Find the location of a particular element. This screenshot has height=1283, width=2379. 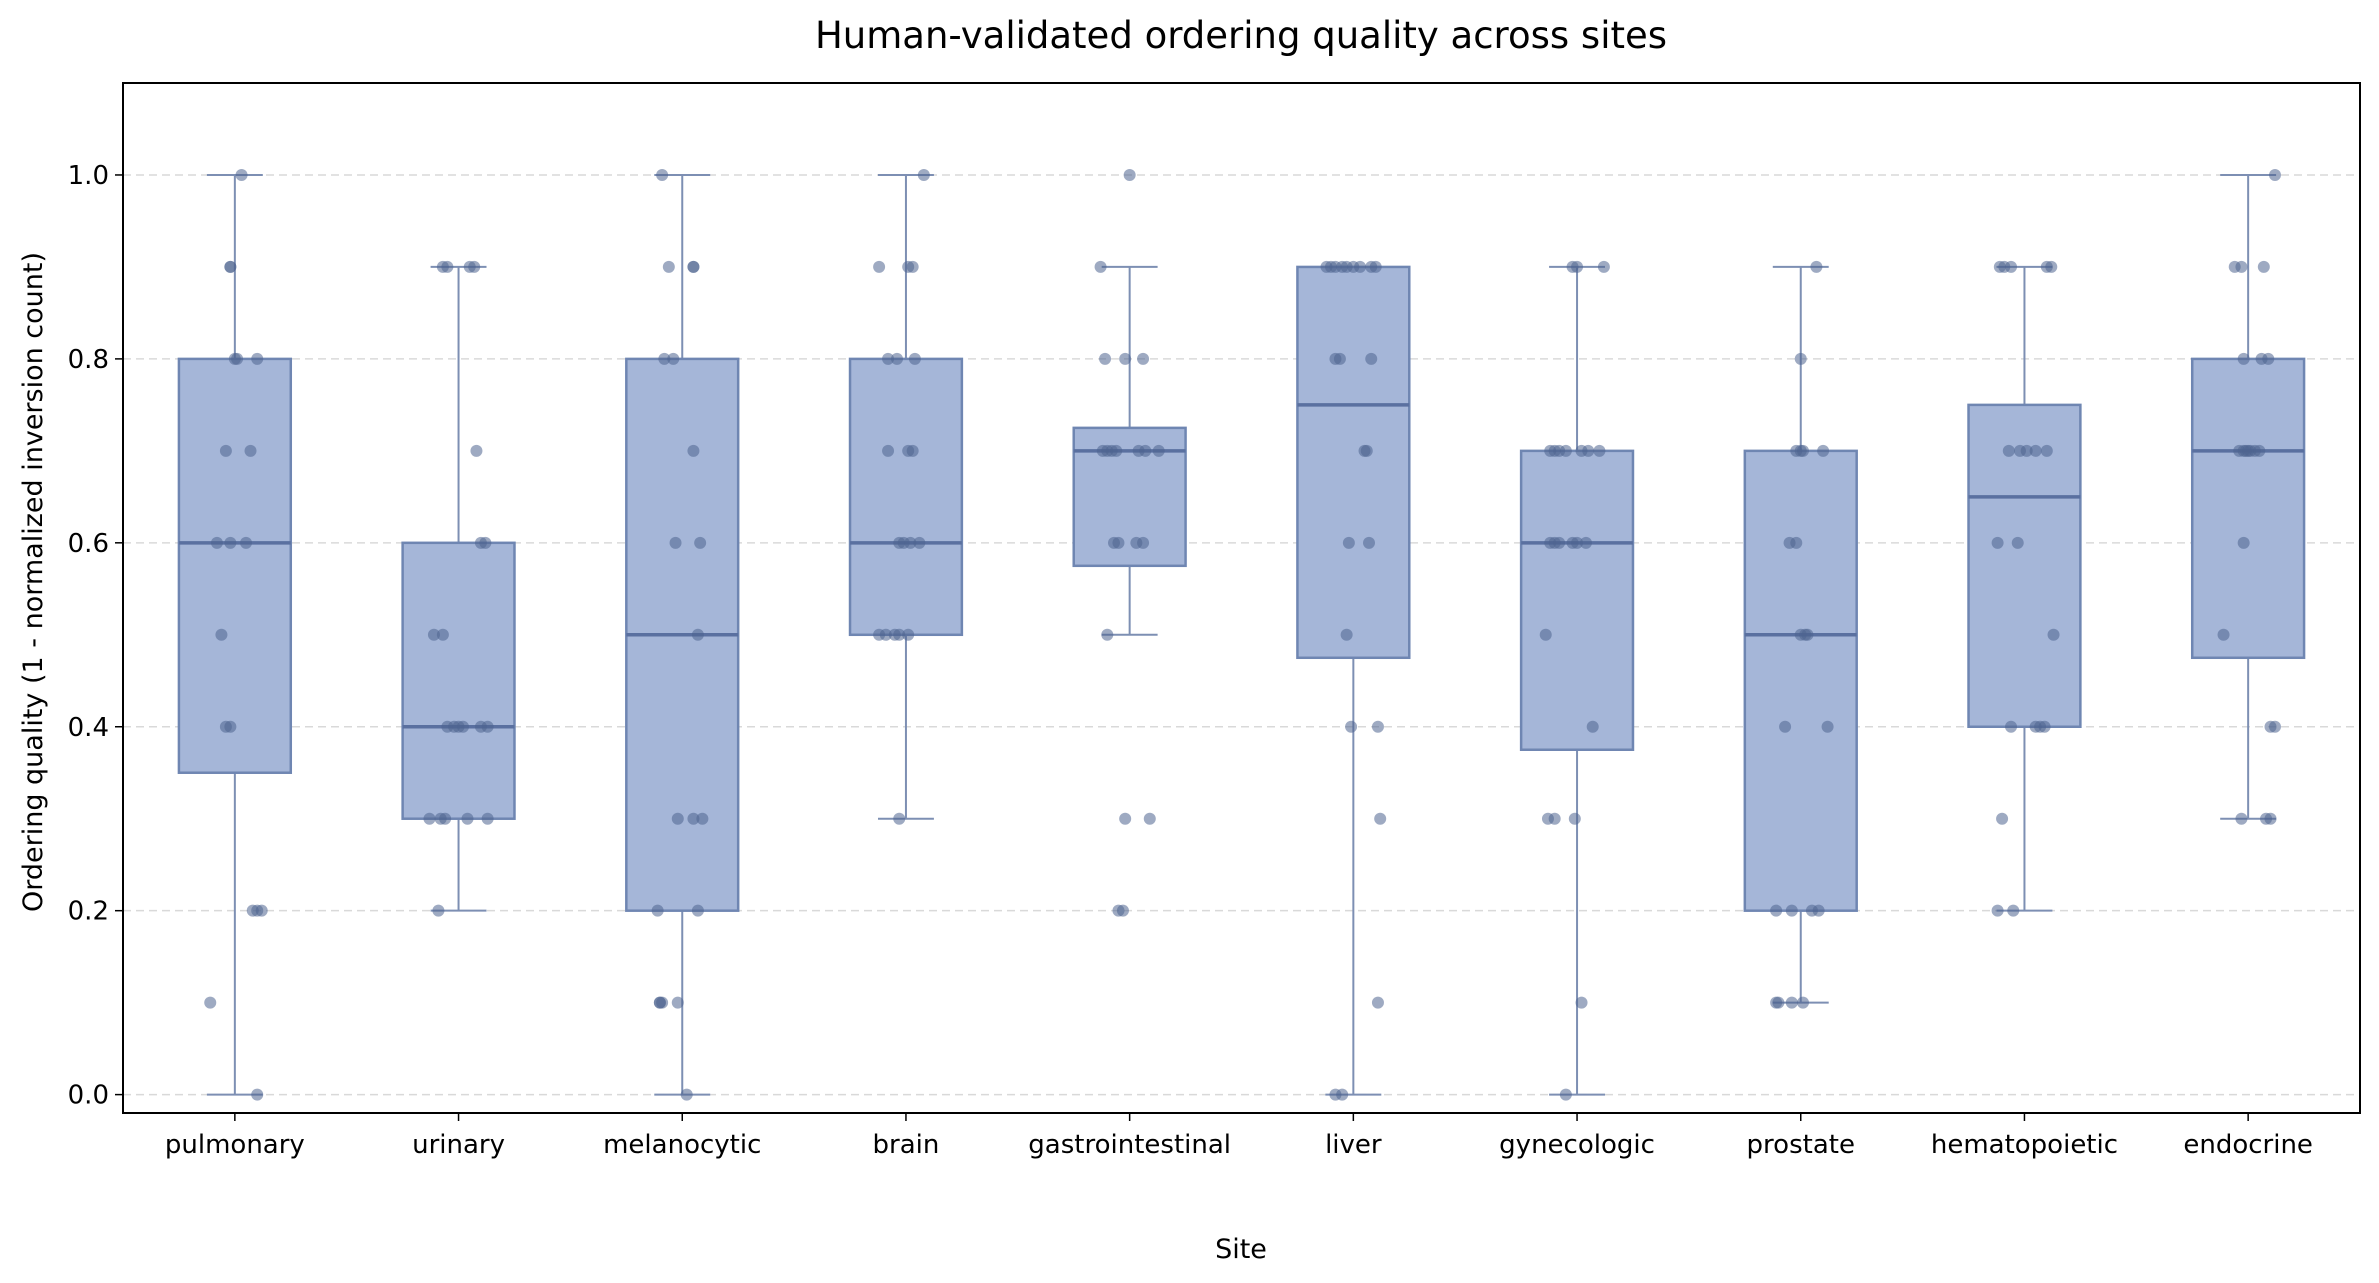

x-tick-label: liver is located at coordinates (1353, 1145).